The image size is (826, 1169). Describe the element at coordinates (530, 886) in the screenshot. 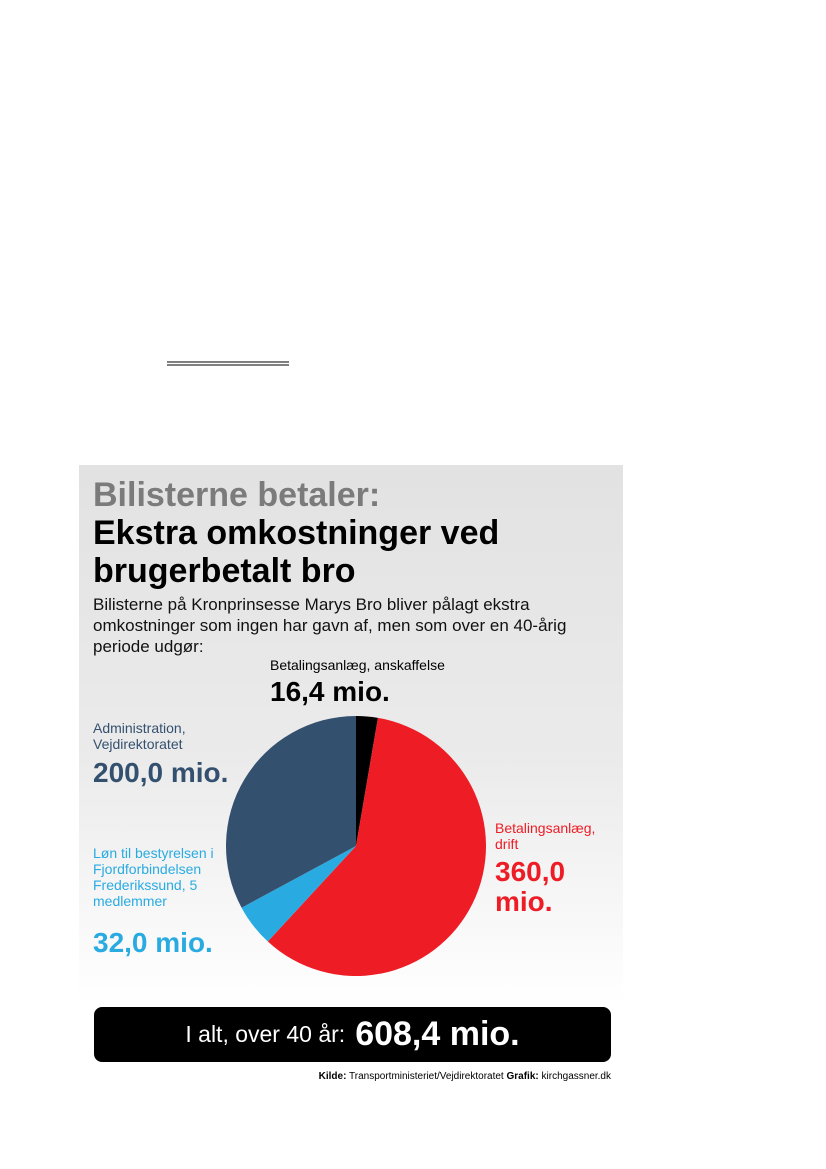

I see `value-label: 360,0 mio.` at that location.